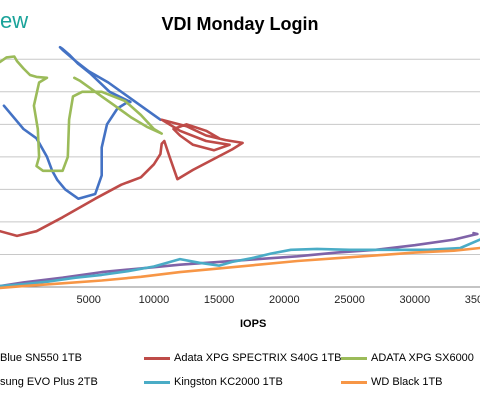  Describe the element at coordinates (422, 358) in the screenshot. I see `legend-label: ADATA XPG SX6000` at that location.